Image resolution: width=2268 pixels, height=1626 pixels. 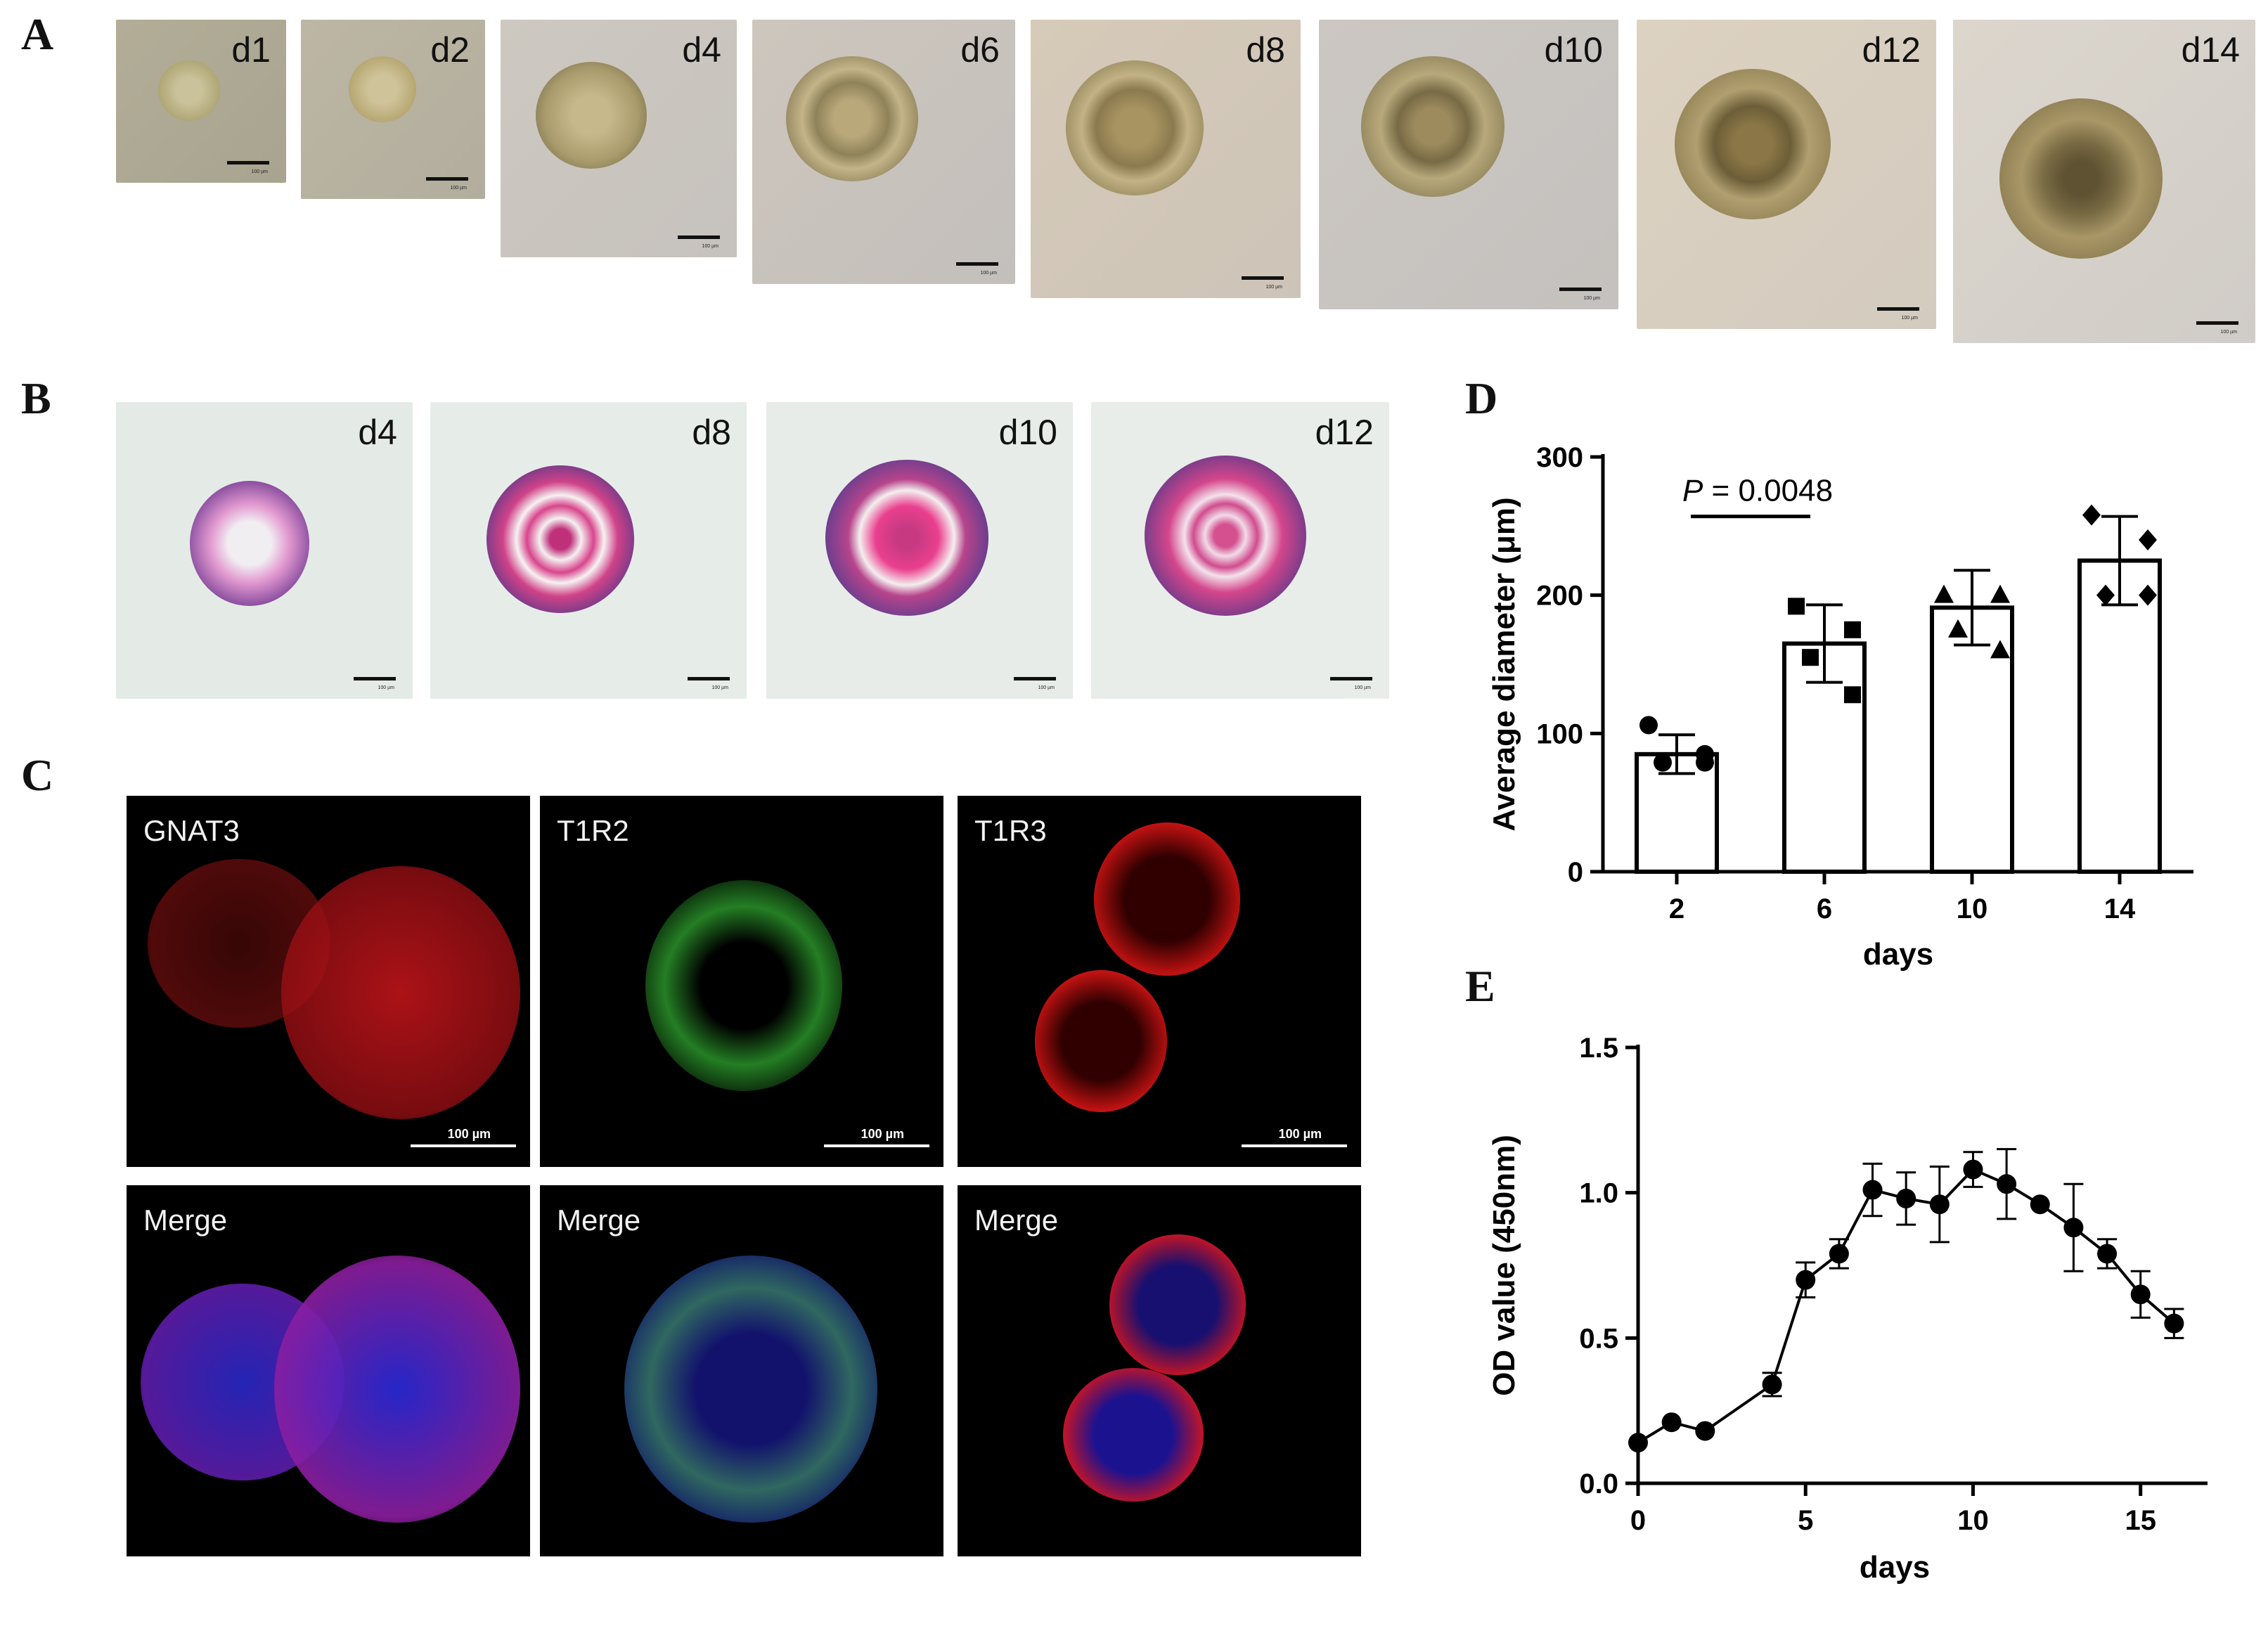 What do you see at coordinates (1598, 1193) in the screenshot?
I see `y-tick-label: 1.0` at bounding box center [1598, 1193].